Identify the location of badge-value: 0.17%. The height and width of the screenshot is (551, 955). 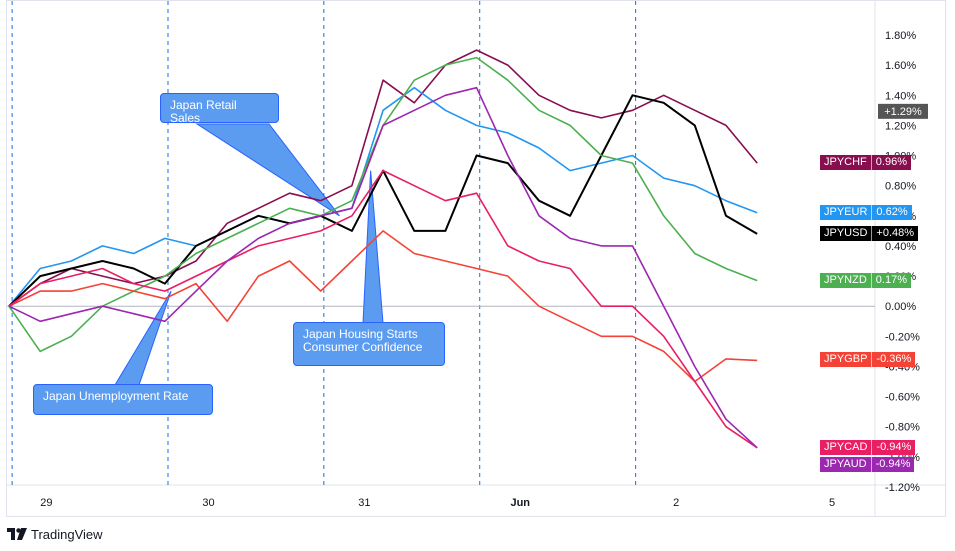
(890, 280).